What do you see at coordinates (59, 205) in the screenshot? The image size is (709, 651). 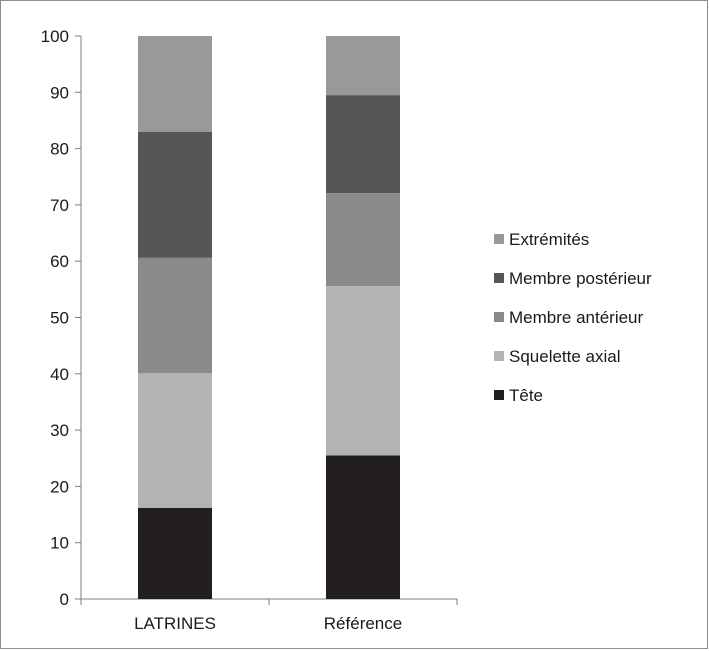 I see `y-tick-label: 70` at bounding box center [59, 205].